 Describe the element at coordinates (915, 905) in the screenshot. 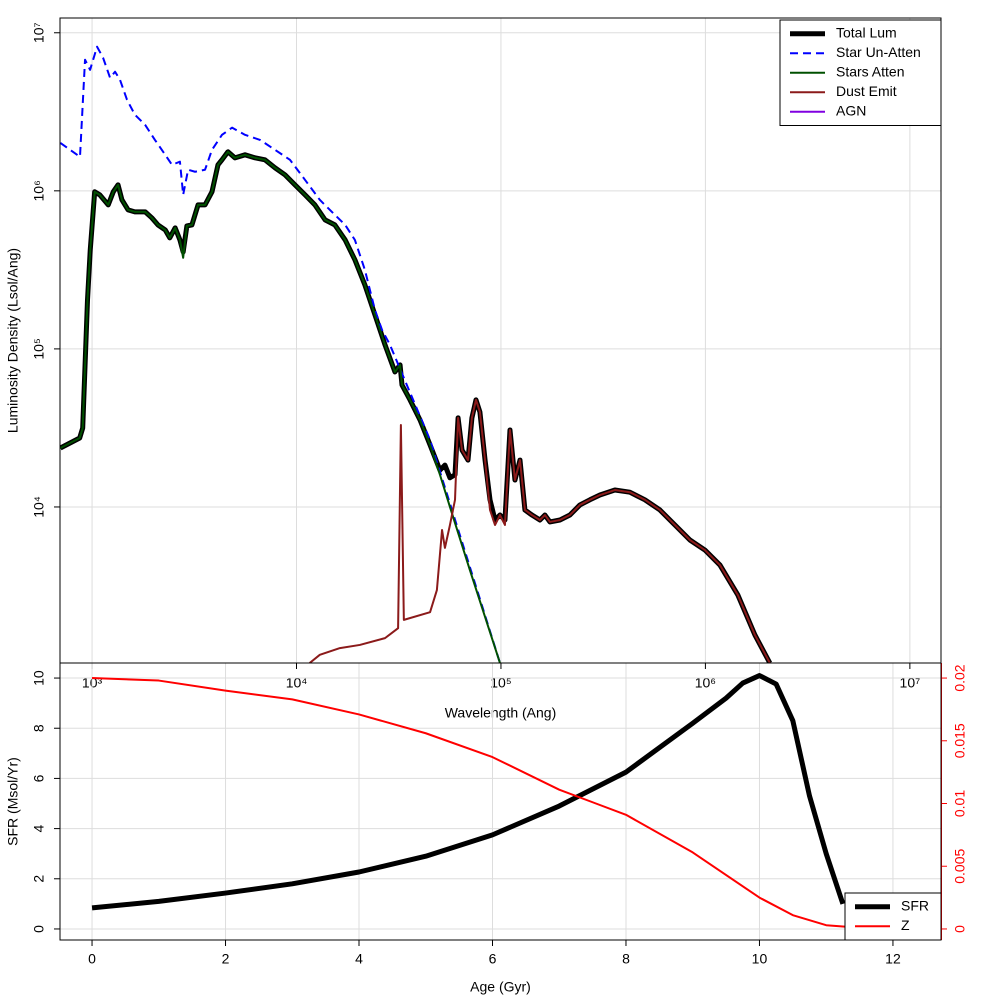

I see `legend-label: SFR` at that location.